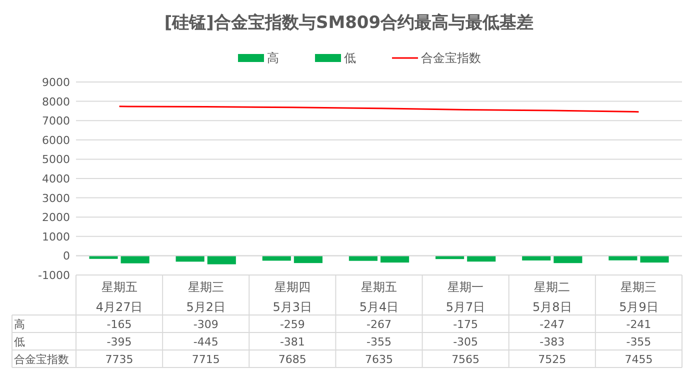 The width and height of the screenshot is (699, 382). I want to click on data-label: 7685, so click(292, 359).